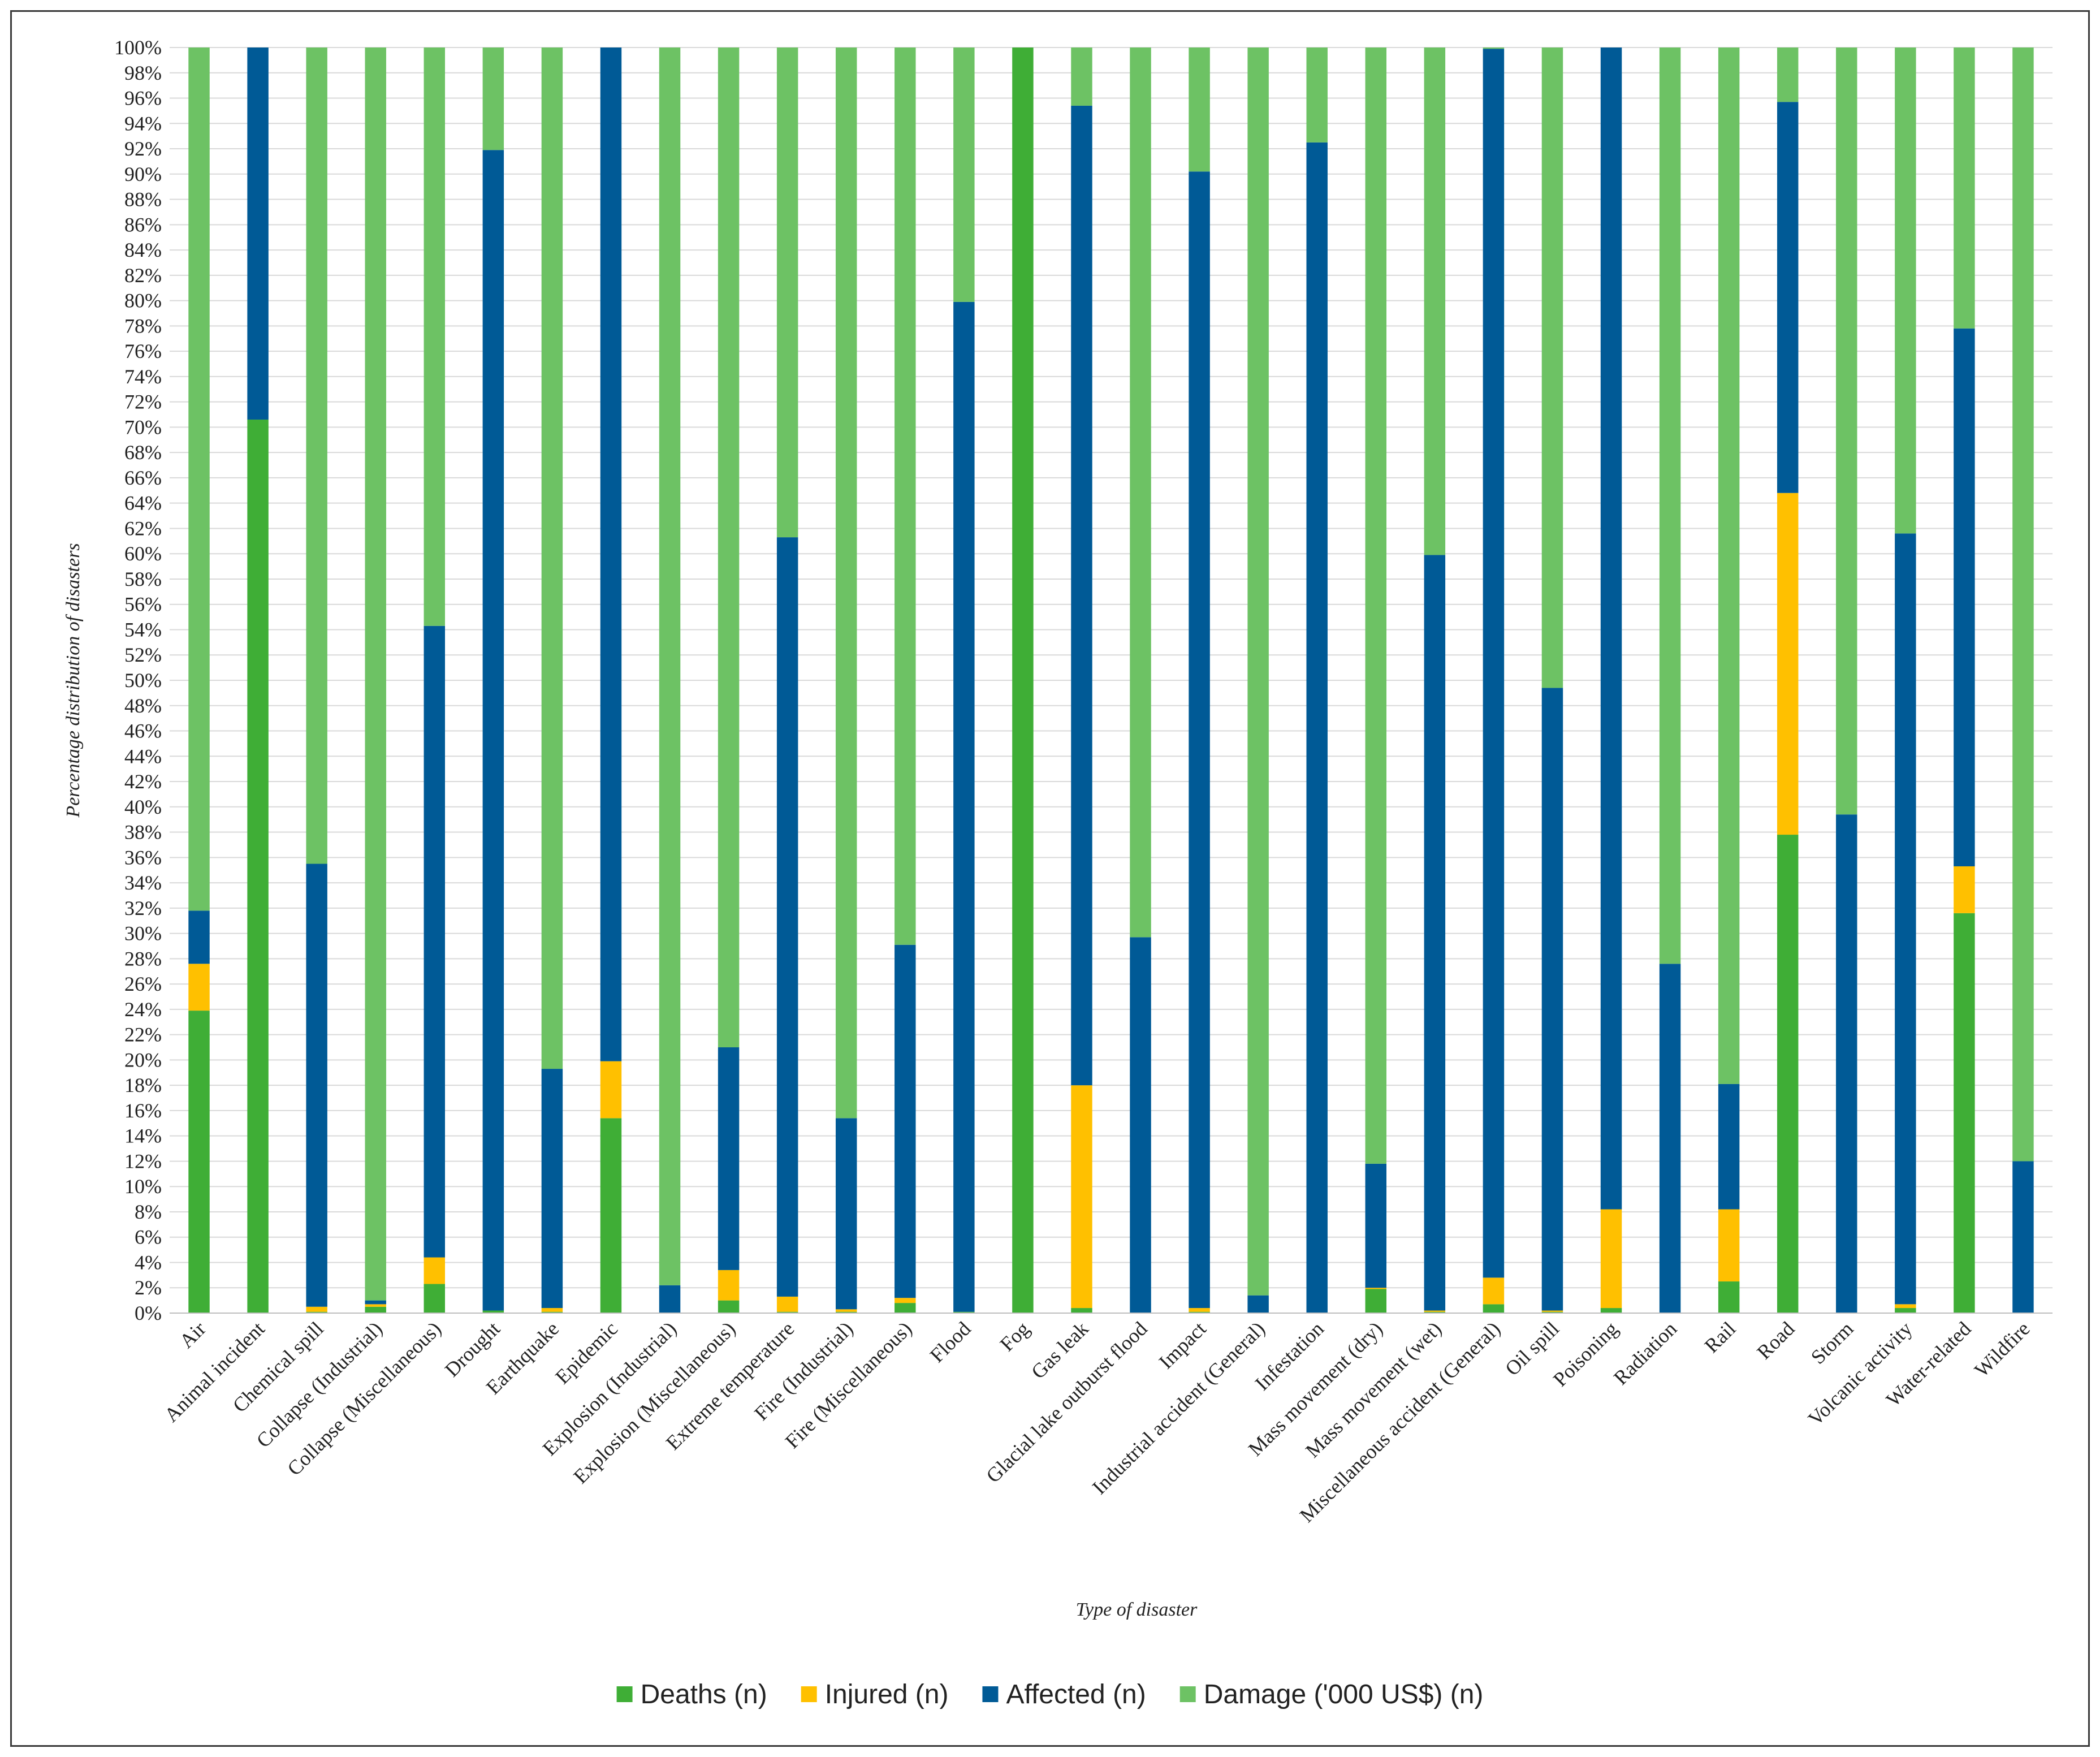 This screenshot has height=1757, width=2100. What do you see at coordinates (214, 1372) in the screenshot?
I see `x-tick-label: Animal incident` at bounding box center [214, 1372].